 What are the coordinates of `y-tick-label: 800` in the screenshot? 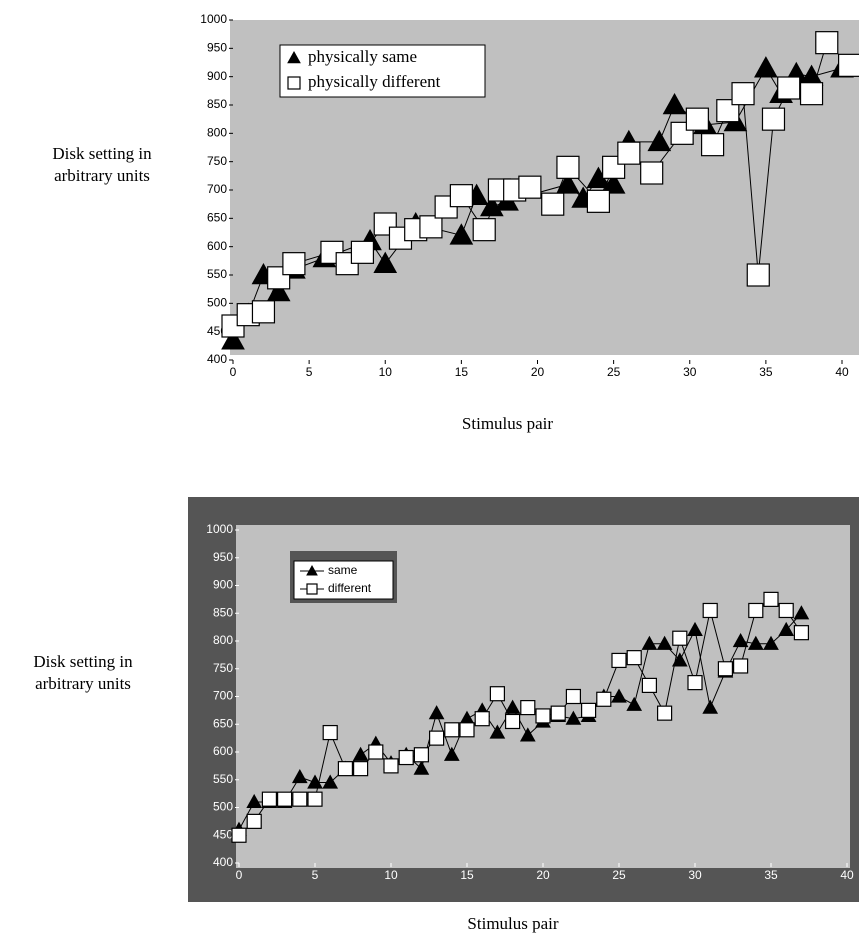 It's located at (217, 133).